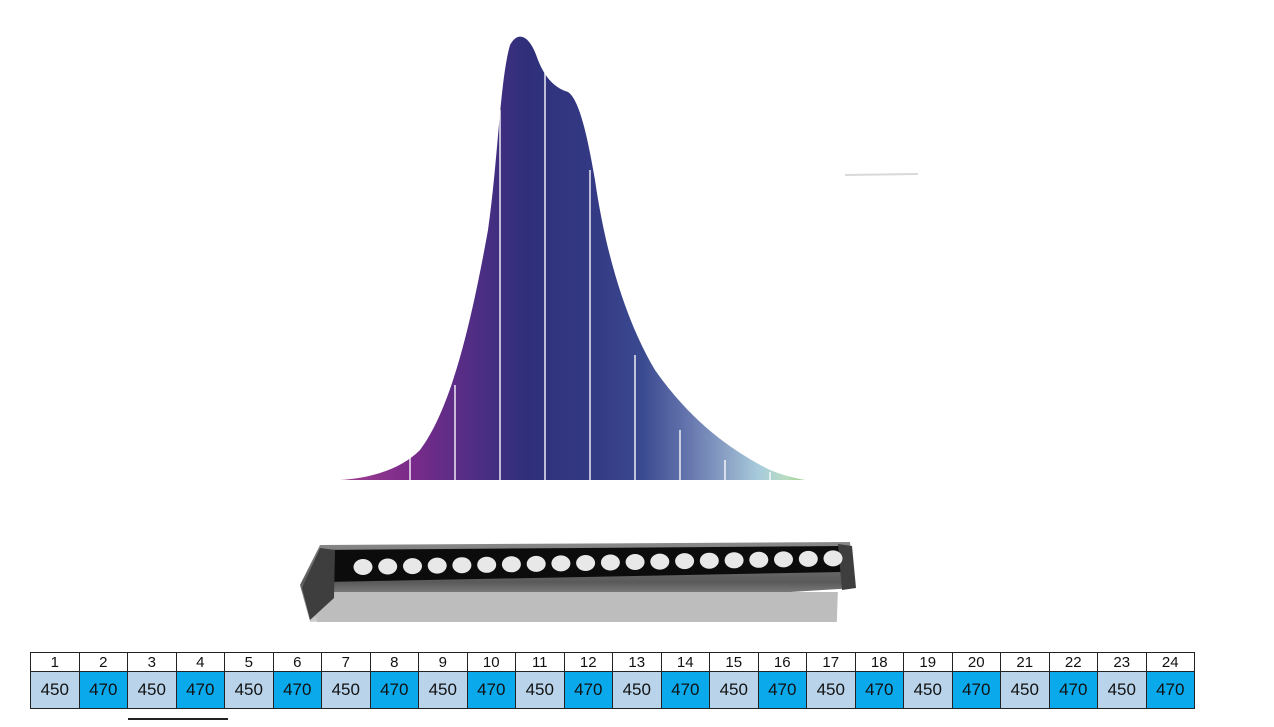 This screenshot has height=727, width=1274. Describe the element at coordinates (1122, 662) in the screenshot. I see `channel-number-cell: 23` at that location.